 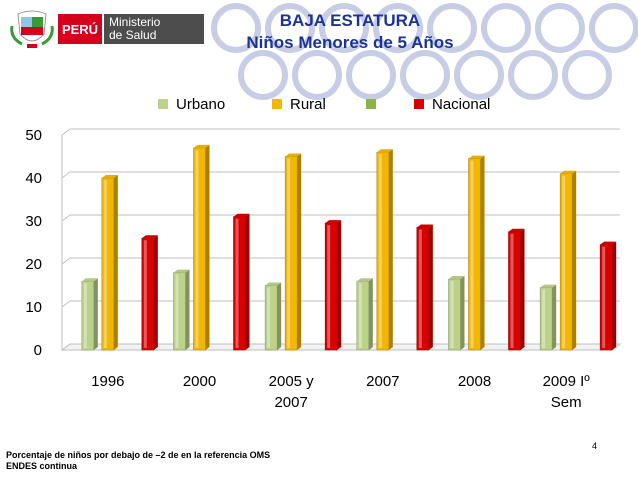 What do you see at coordinates (350, 42) in the screenshot?
I see `title-line2: Niños Menores de 5 Años` at bounding box center [350, 42].